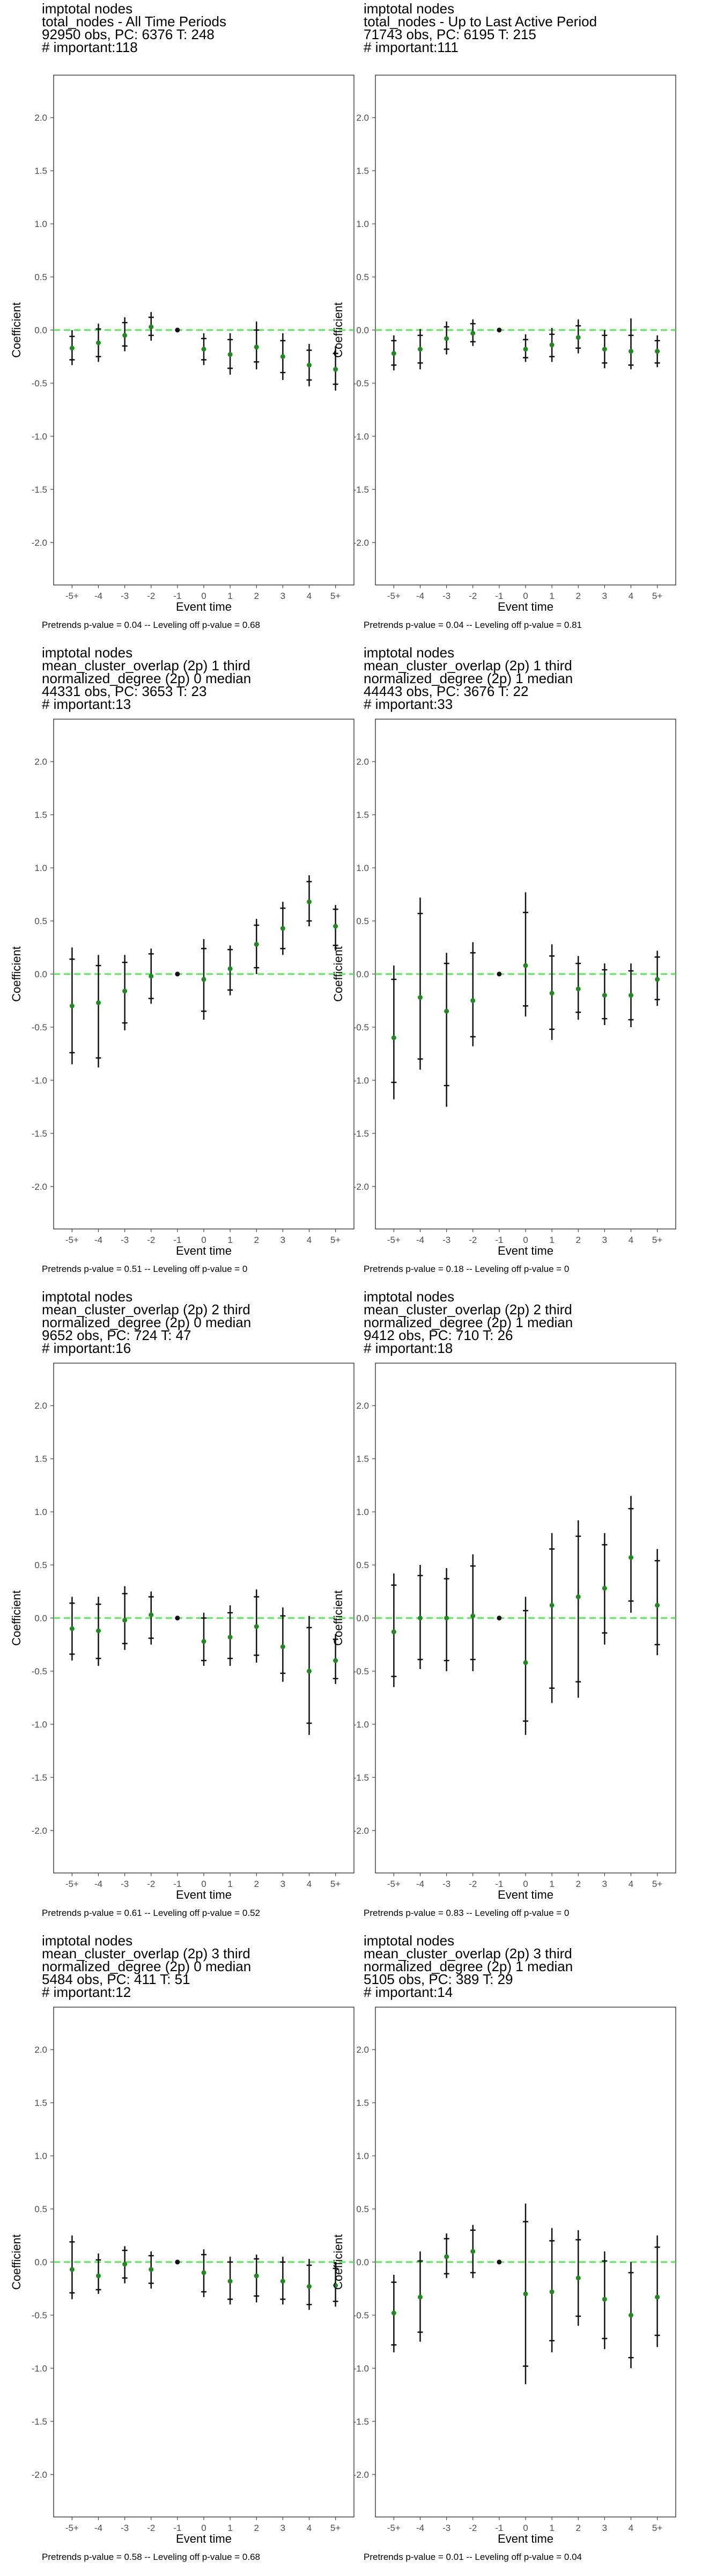 The height and width of the screenshot is (2576, 724). What do you see at coordinates (362, 1618) in the screenshot?
I see `y-tick-label: 0.0` at bounding box center [362, 1618].